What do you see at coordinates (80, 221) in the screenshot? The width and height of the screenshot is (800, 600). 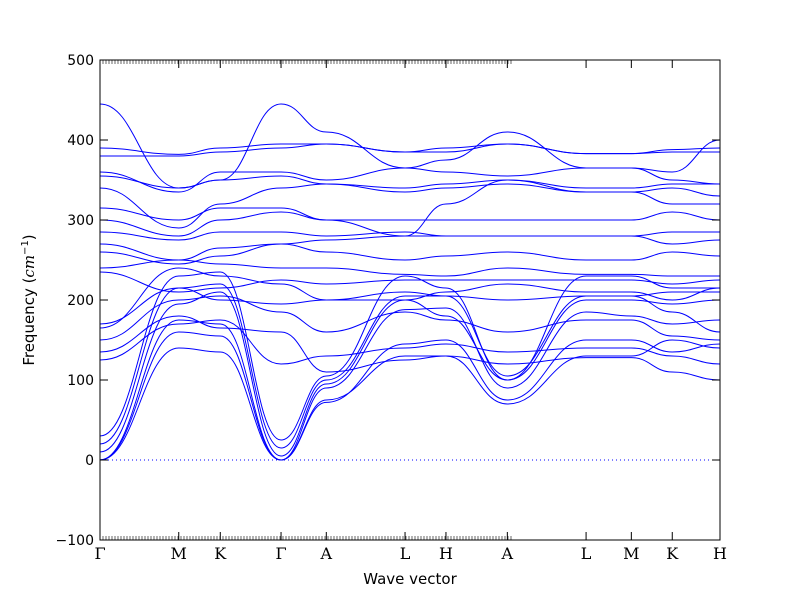 I see `y-tick-label: 300` at bounding box center [80, 221].